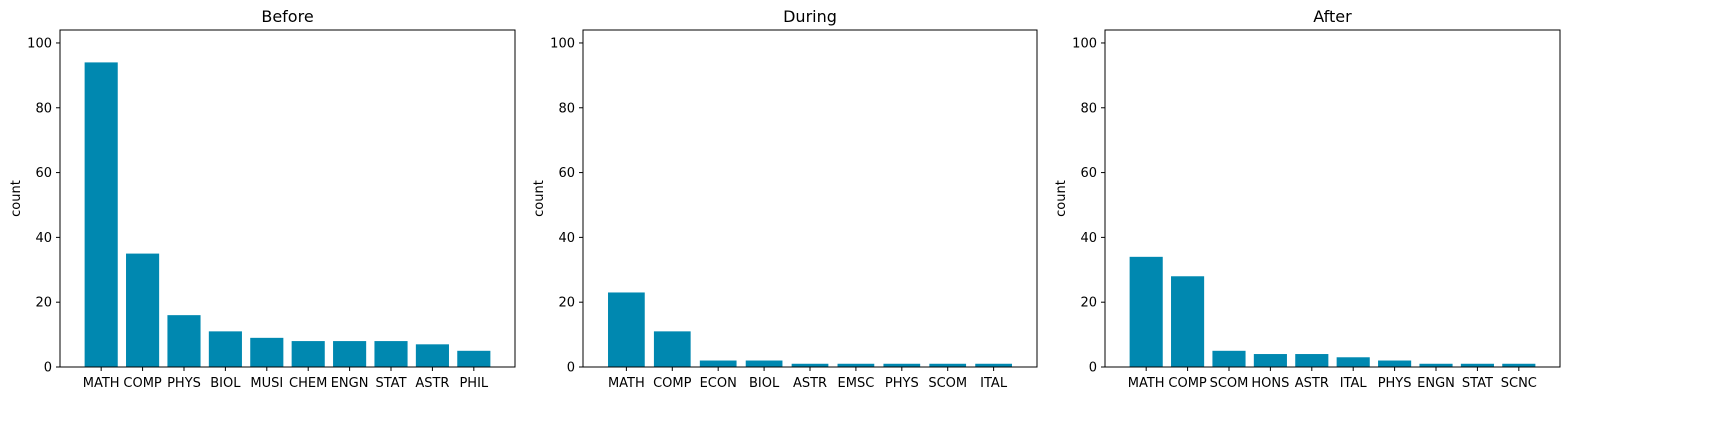  Describe the element at coordinates (267, 352) in the screenshot. I see `bar-musi` at that location.